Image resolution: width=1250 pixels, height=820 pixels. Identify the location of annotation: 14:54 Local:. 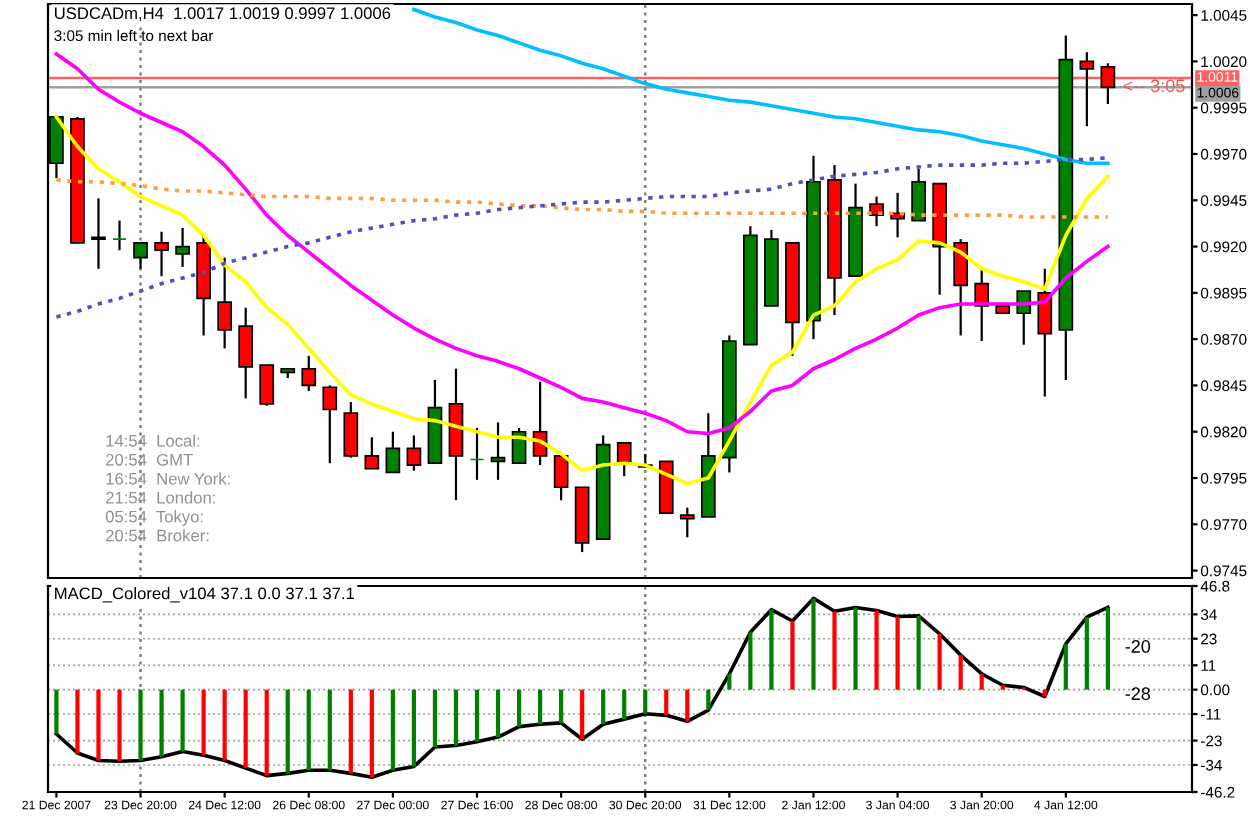
(153, 440).